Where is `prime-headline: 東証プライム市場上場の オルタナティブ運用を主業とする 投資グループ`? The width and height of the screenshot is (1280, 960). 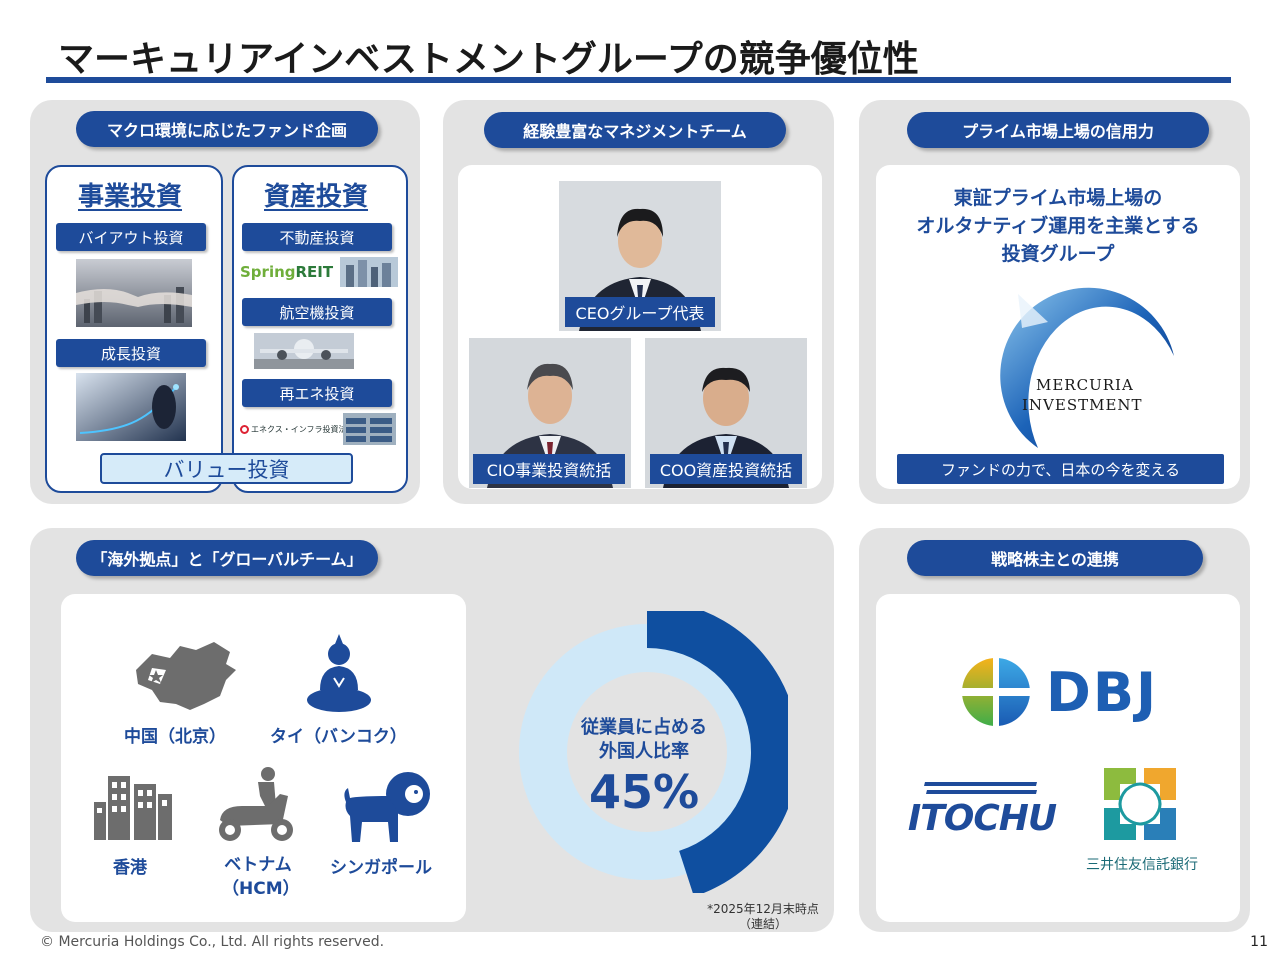
prime-headline: 東証プライム市場上場の オルタナティブ運用を主業とする 投資グループ is located at coordinates (1058, 226).